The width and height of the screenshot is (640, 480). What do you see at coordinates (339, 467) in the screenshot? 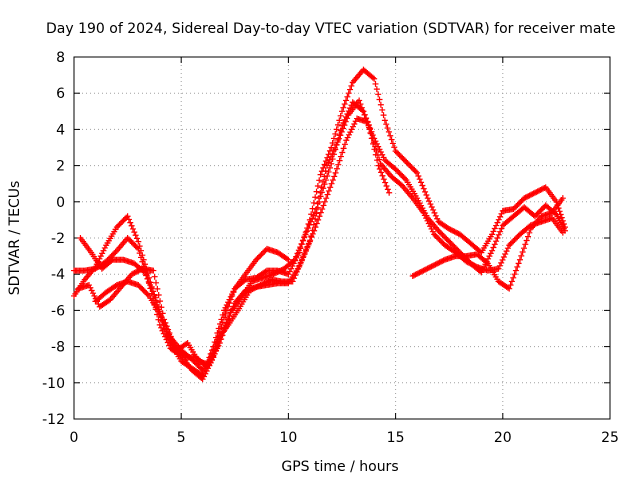
I see `x-axis-label: GPS time / hours` at bounding box center [339, 467].